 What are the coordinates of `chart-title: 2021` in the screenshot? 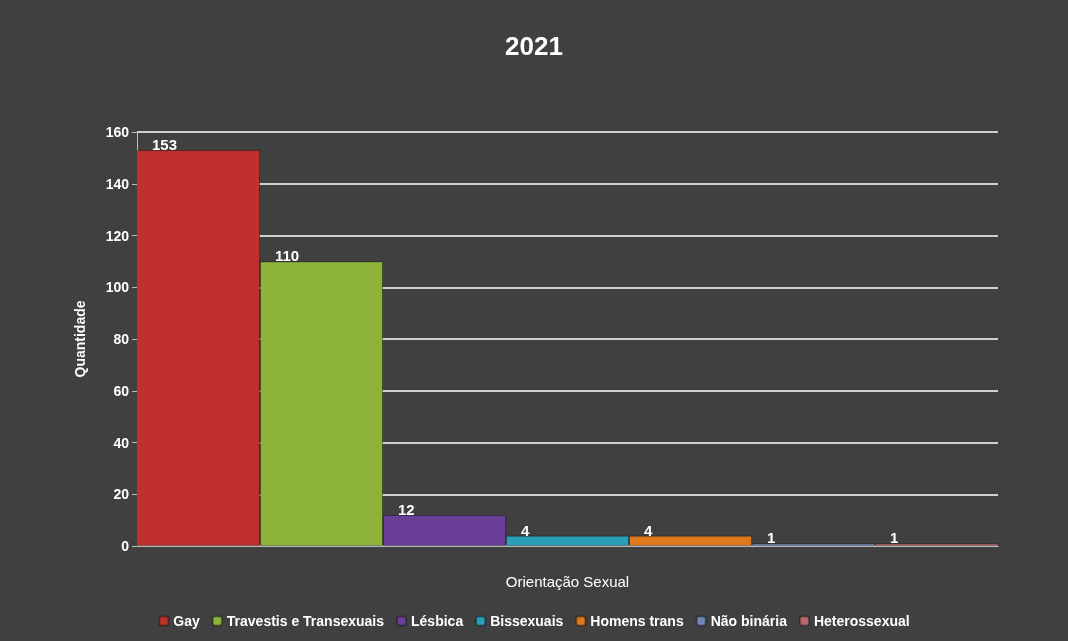 It's located at (534, 46).